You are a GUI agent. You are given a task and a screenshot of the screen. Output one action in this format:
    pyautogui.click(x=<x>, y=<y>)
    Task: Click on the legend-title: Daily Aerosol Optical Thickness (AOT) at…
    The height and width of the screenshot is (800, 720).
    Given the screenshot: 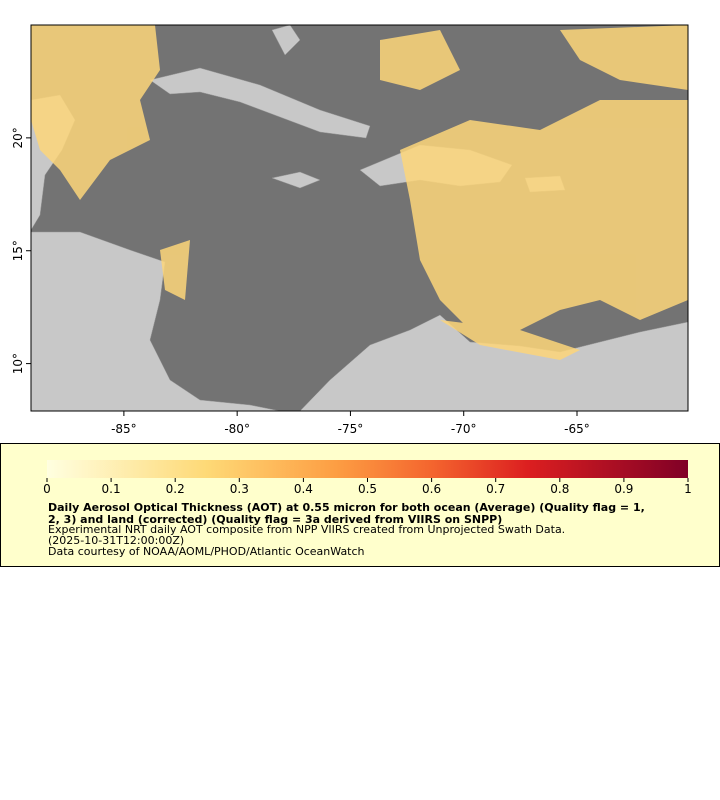 What is the action you would take?
    pyautogui.click(x=346, y=507)
    